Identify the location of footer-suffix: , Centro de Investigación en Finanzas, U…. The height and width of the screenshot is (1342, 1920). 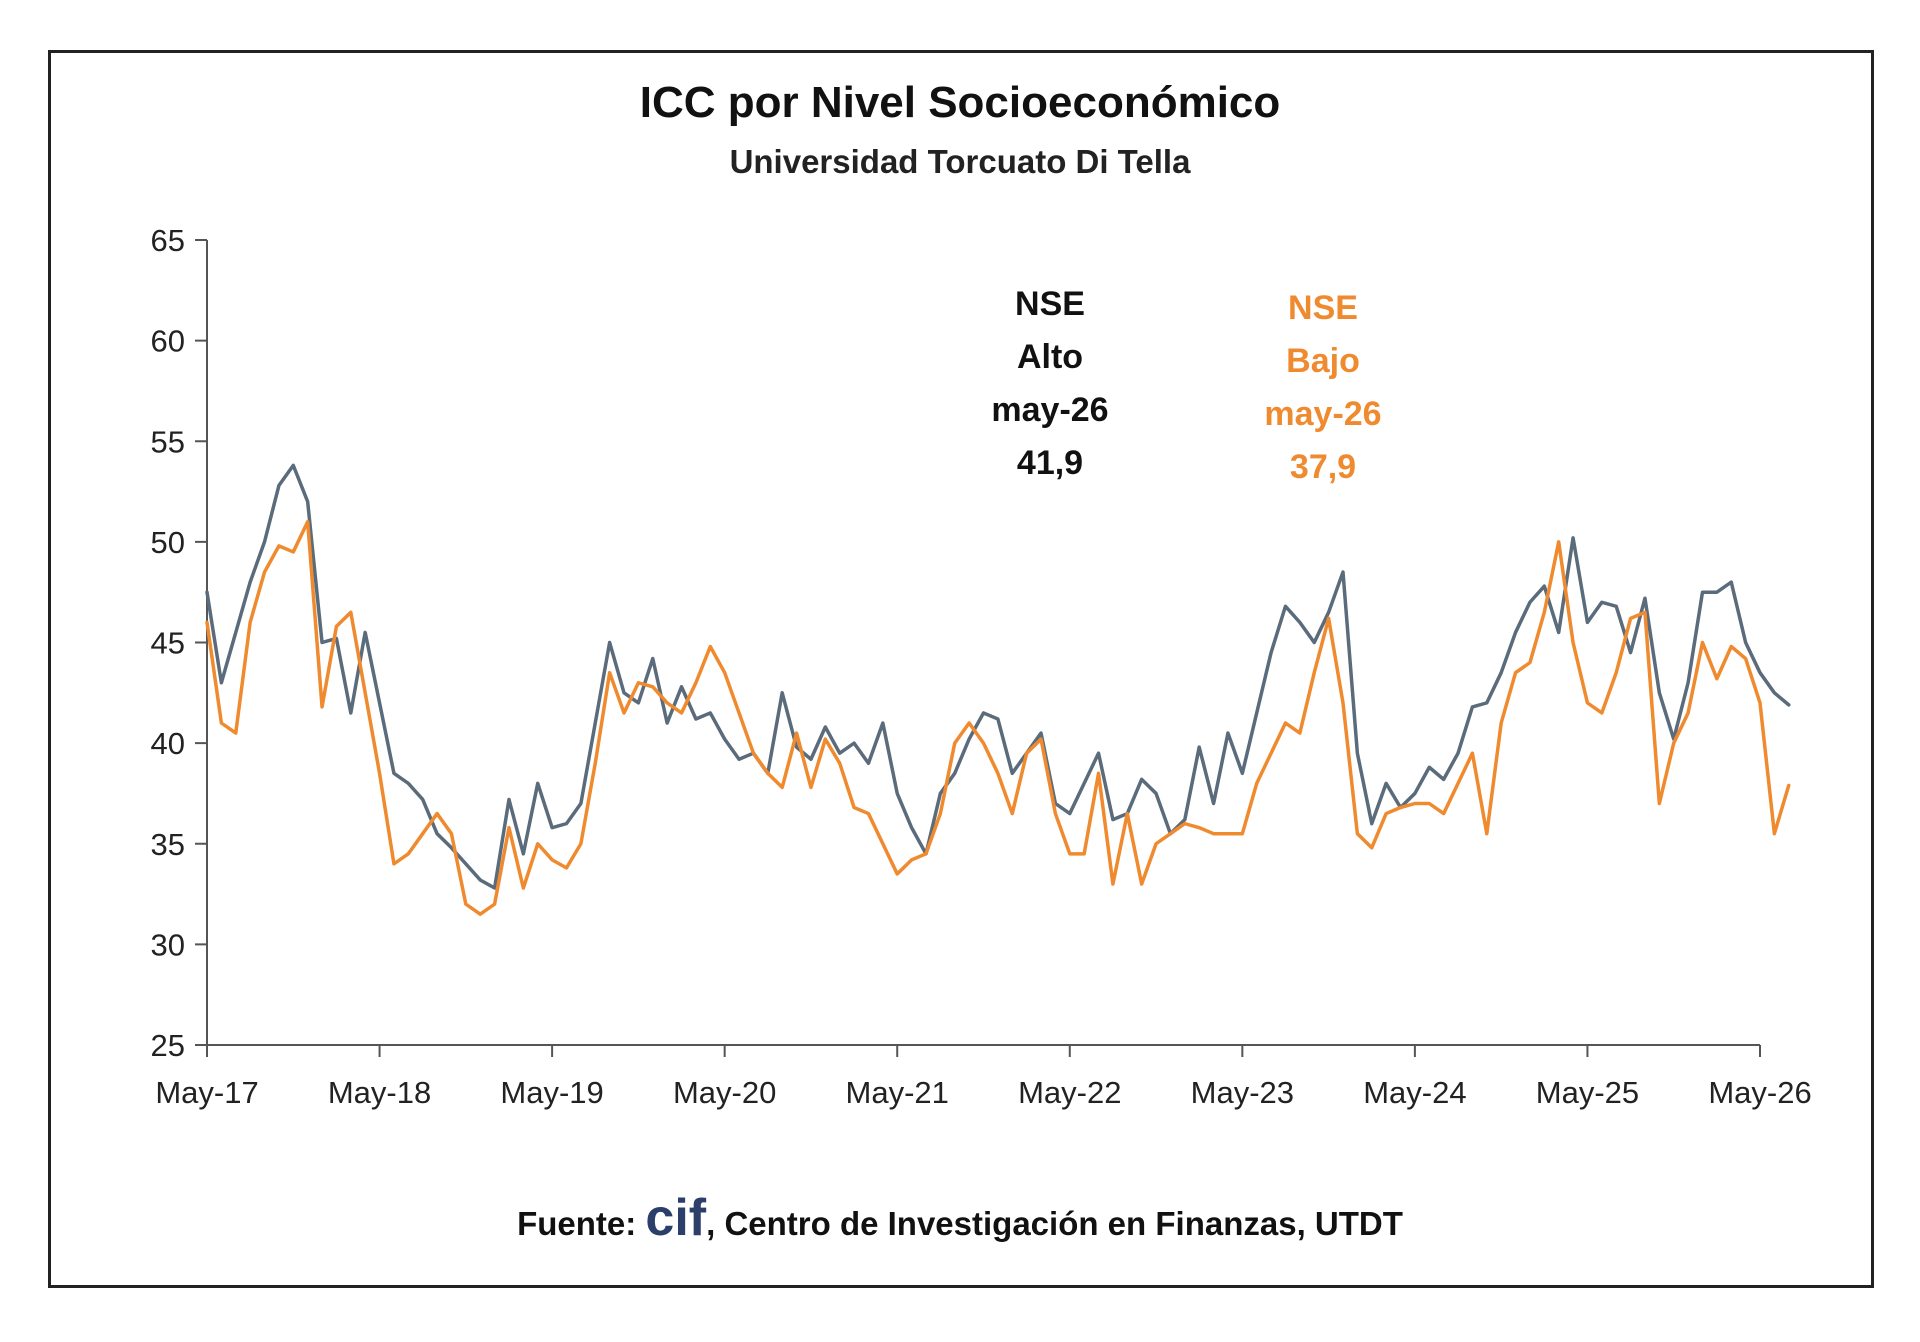
(1054, 1223).